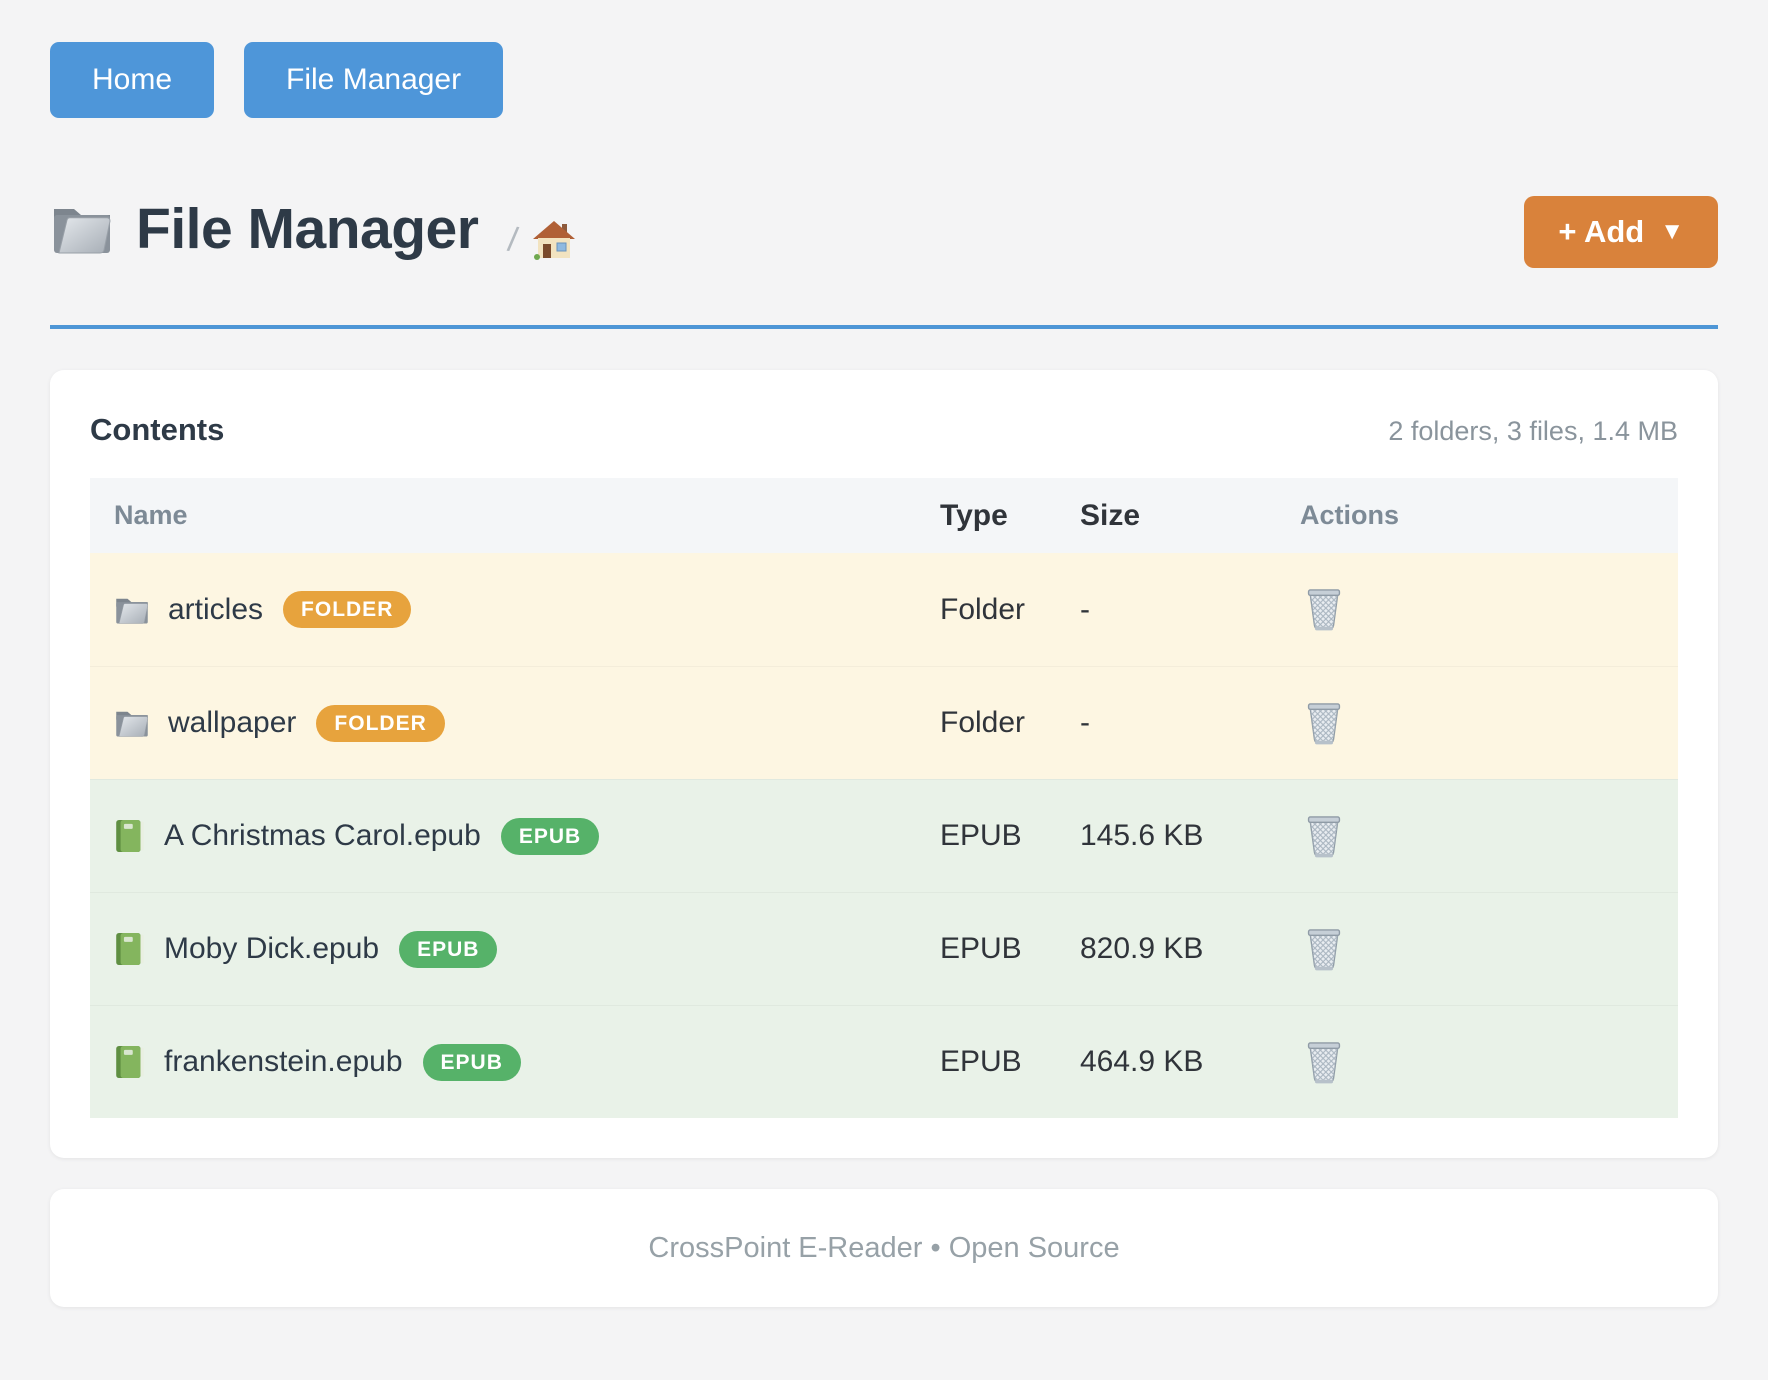 The image size is (1768, 1380). Describe the element at coordinates (884, 80) in the screenshot. I see `top-nav: Home File Manager` at that location.